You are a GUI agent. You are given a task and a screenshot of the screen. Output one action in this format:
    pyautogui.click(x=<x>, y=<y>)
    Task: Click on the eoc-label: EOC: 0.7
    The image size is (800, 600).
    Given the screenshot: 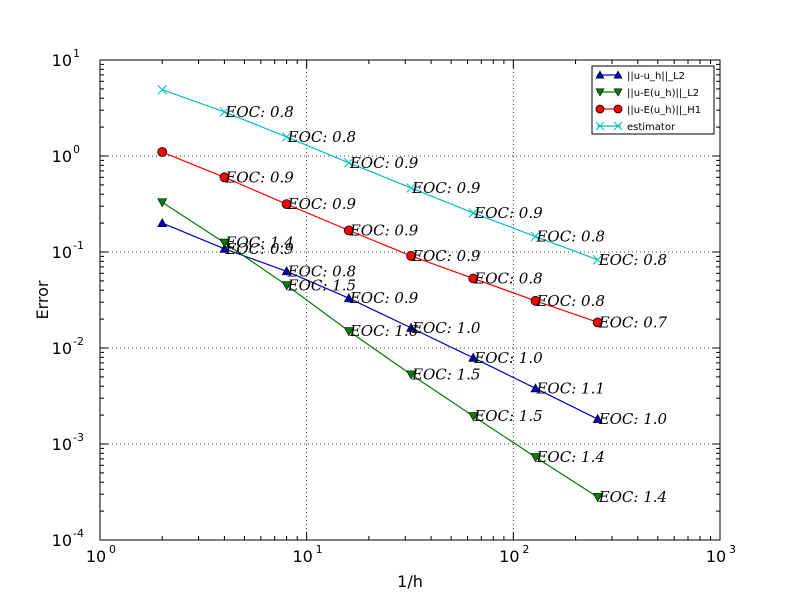 What is the action you would take?
    pyautogui.click(x=633, y=322)
    